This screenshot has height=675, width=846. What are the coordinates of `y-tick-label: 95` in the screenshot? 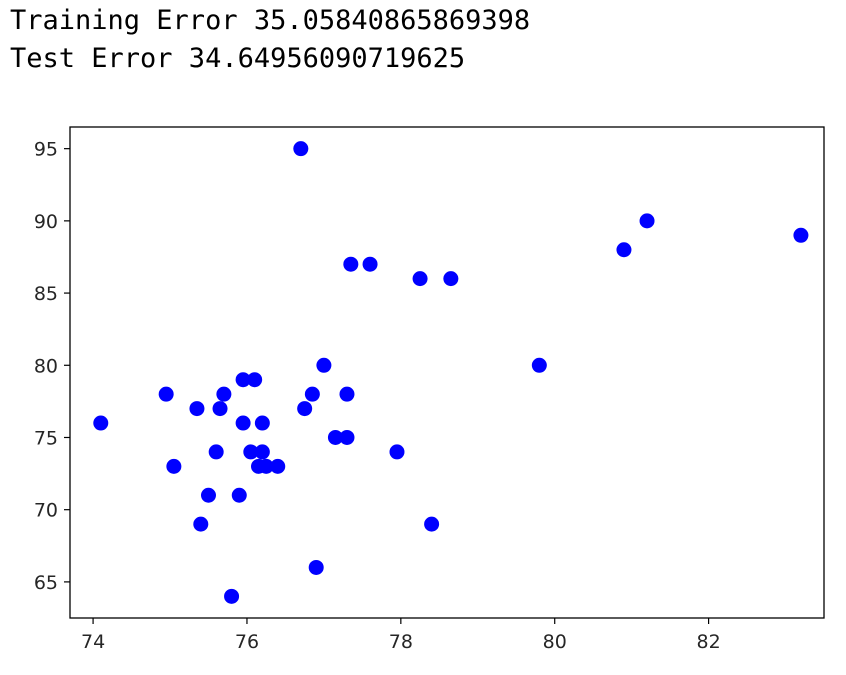 It's located at (46, 150).